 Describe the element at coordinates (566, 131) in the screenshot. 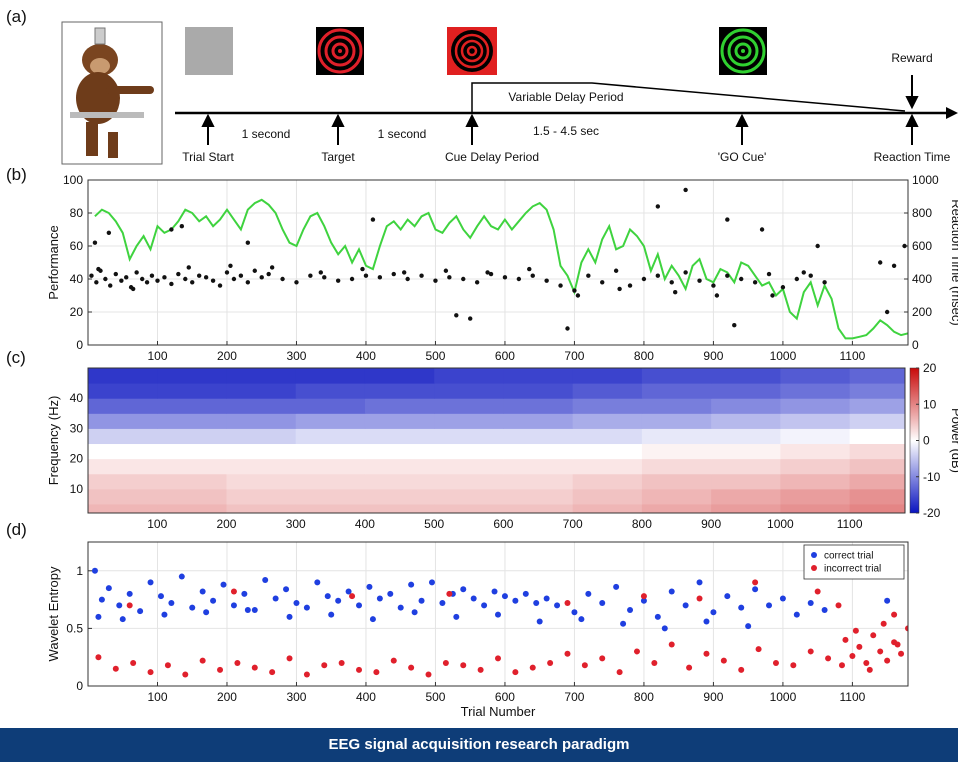

I see `interval-label: 1.5 - 4.5 sec` at that location.